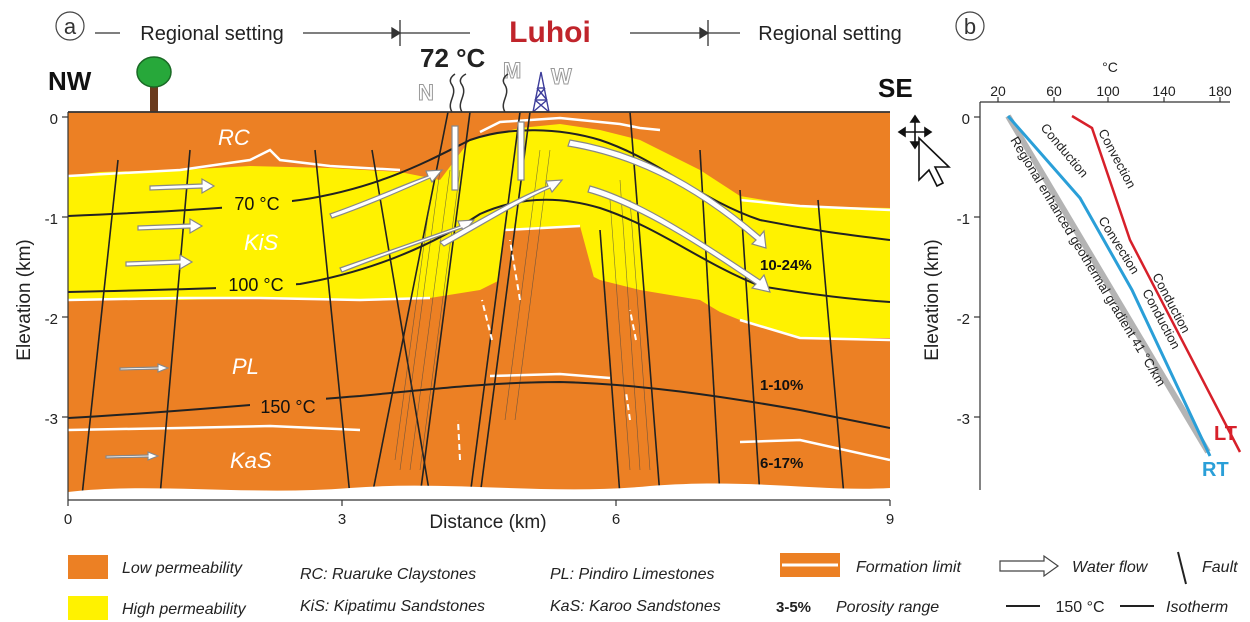  I want to click on a-ytick-2: -2, so click(51, 319).